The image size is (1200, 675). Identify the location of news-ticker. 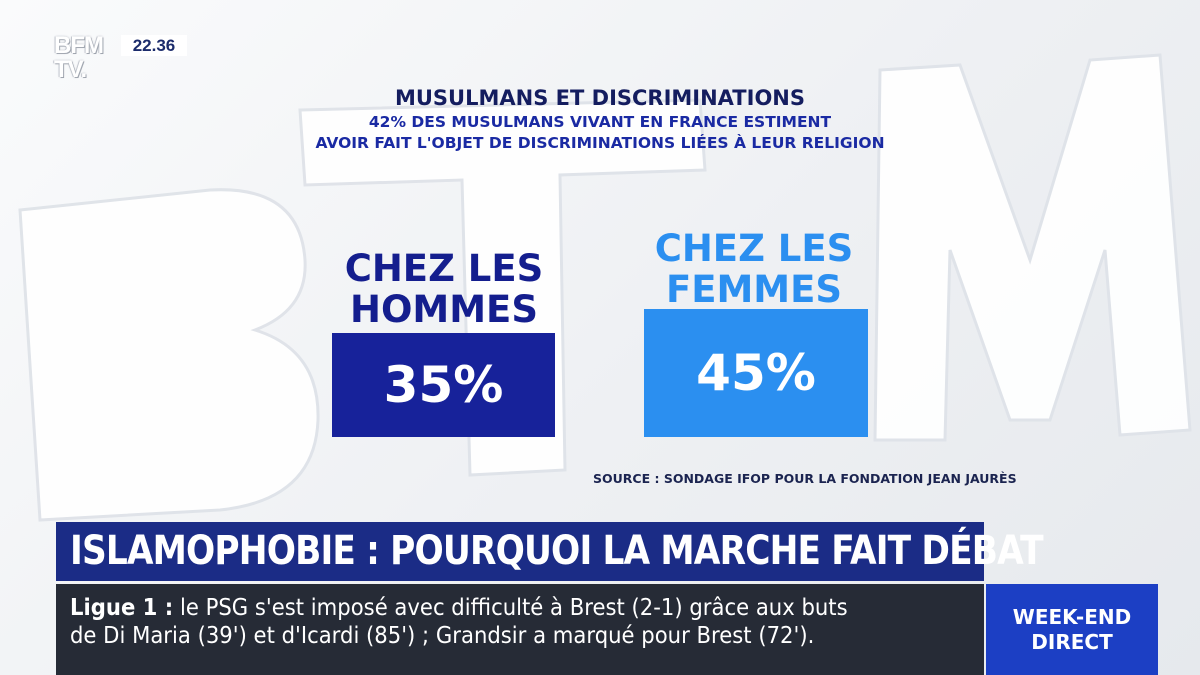
(520, 629).